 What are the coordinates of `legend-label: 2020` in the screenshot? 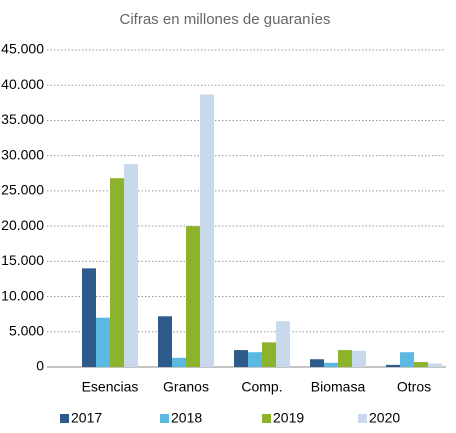 It's located at (384, 418).